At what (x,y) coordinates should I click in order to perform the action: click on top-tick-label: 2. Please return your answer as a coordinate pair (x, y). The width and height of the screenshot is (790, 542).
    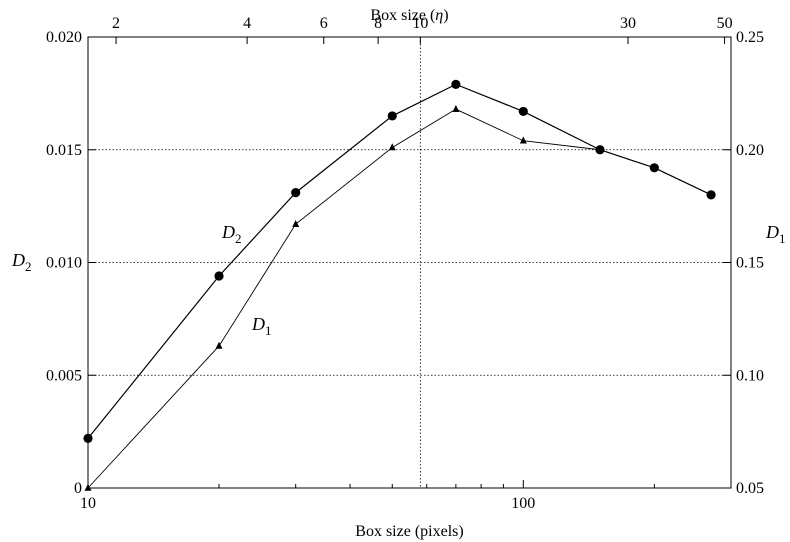
    Looking at the image, I should click on (116, 23).